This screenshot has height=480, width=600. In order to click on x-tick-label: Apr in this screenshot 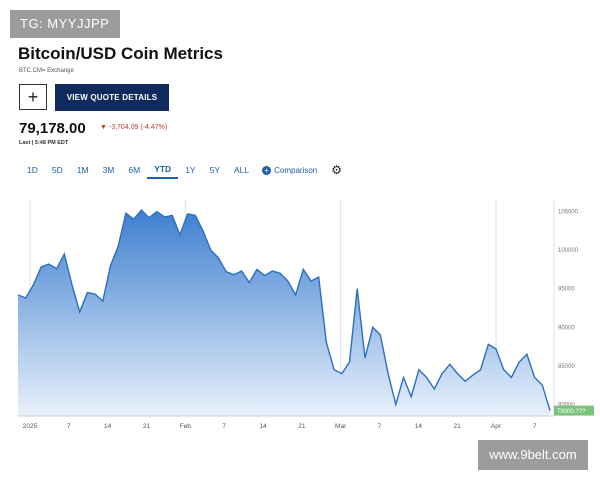, I will do `click(496, 426)`.